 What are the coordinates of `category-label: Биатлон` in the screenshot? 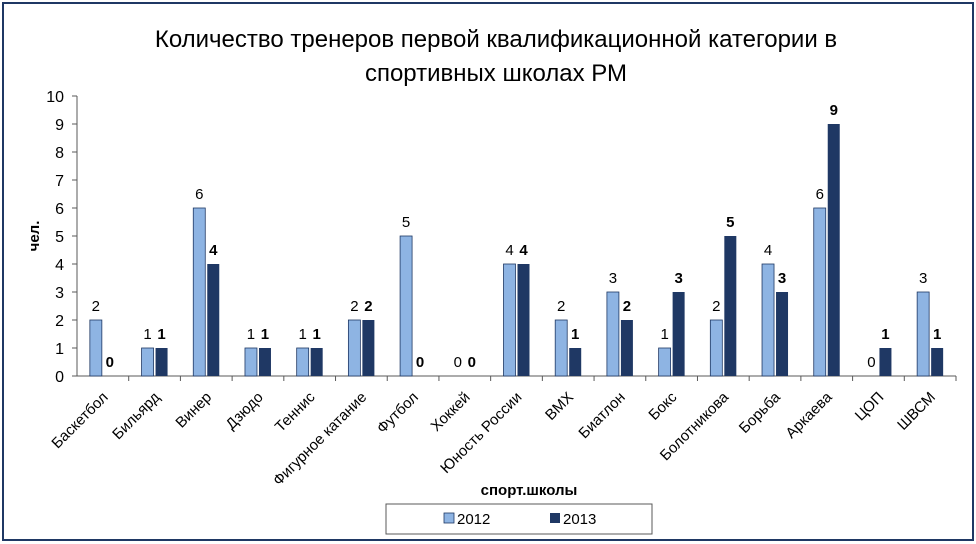 It's located at (601, 415).